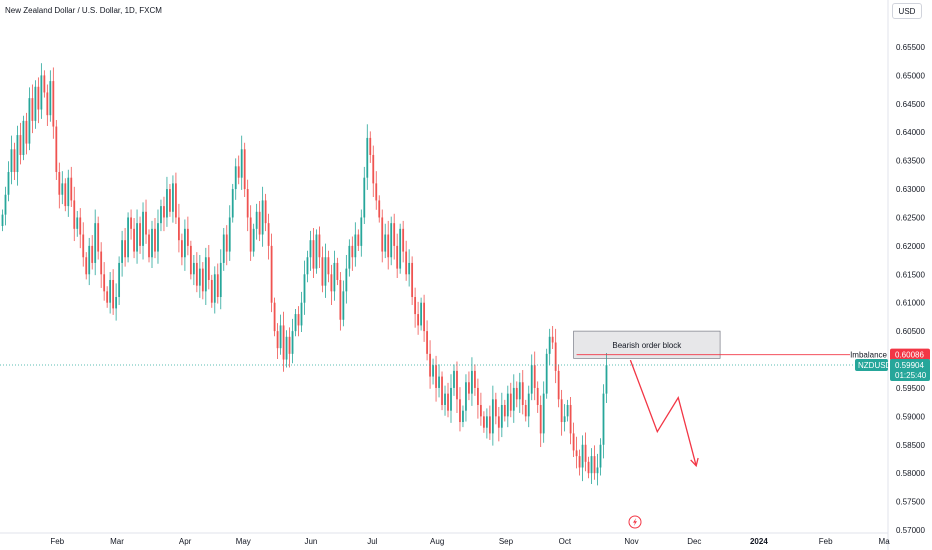 This screenshot has width=932, height=550. Describe the element at coordinates (910, 530) in the screenshot. I see `y-tick-label: 0.57000` at that location.